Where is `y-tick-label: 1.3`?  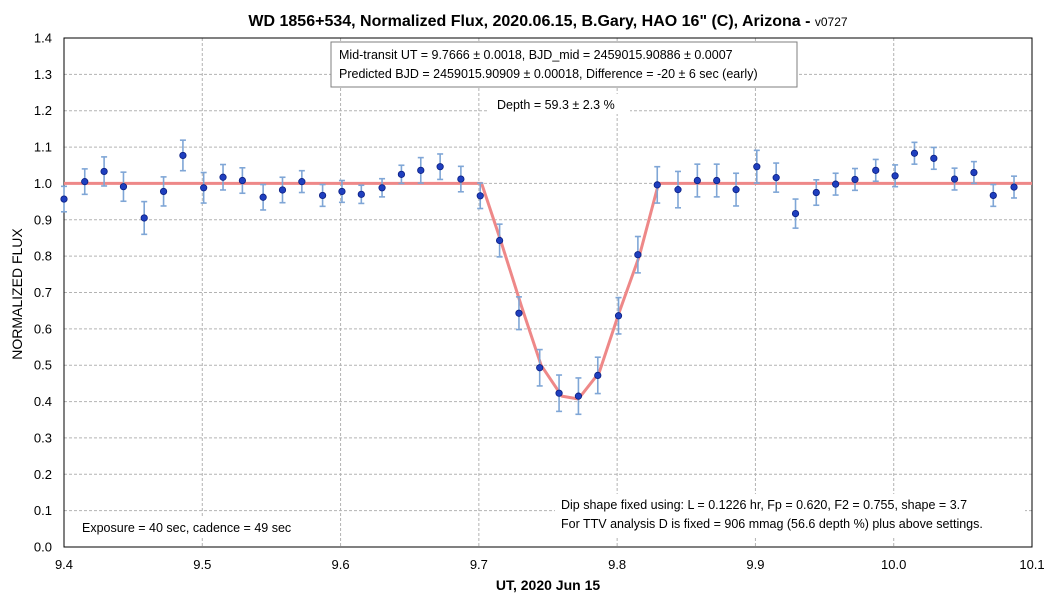 y-tick-label: 1.3 is located at coordinates (43, 74).